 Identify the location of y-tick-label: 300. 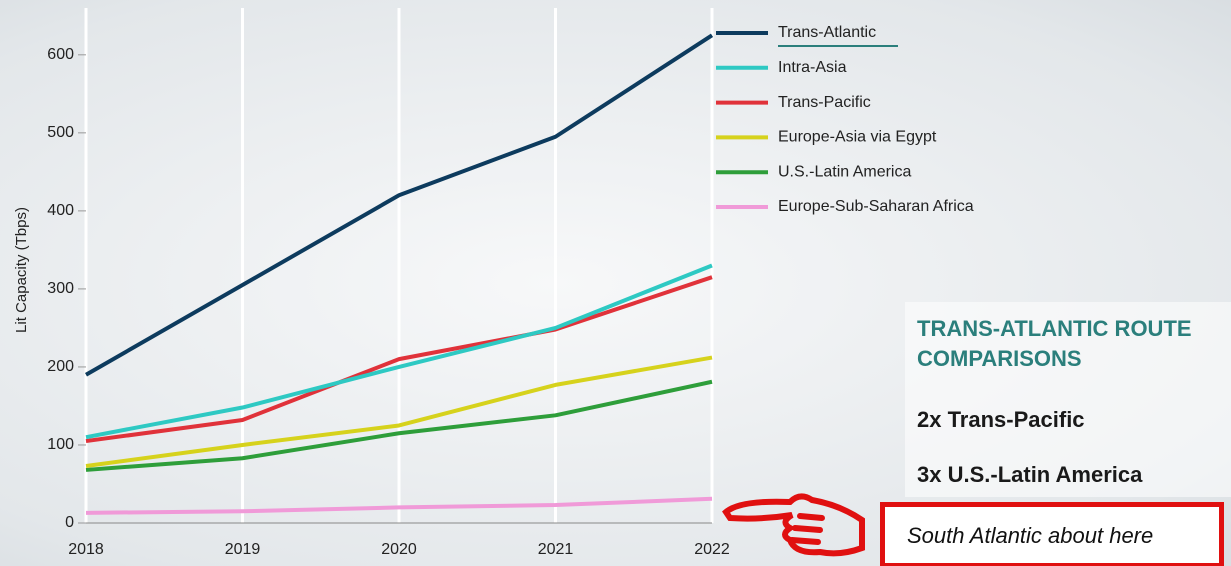
(60, 288).